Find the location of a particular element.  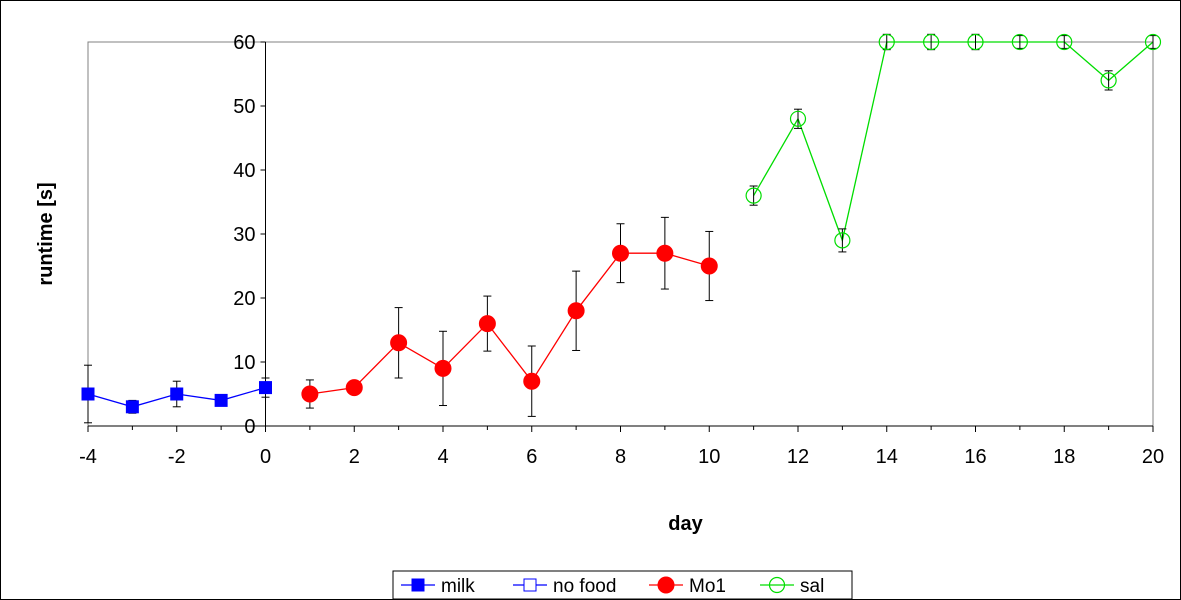

x-tick-label: 16 is located at coordinates (975, 457).